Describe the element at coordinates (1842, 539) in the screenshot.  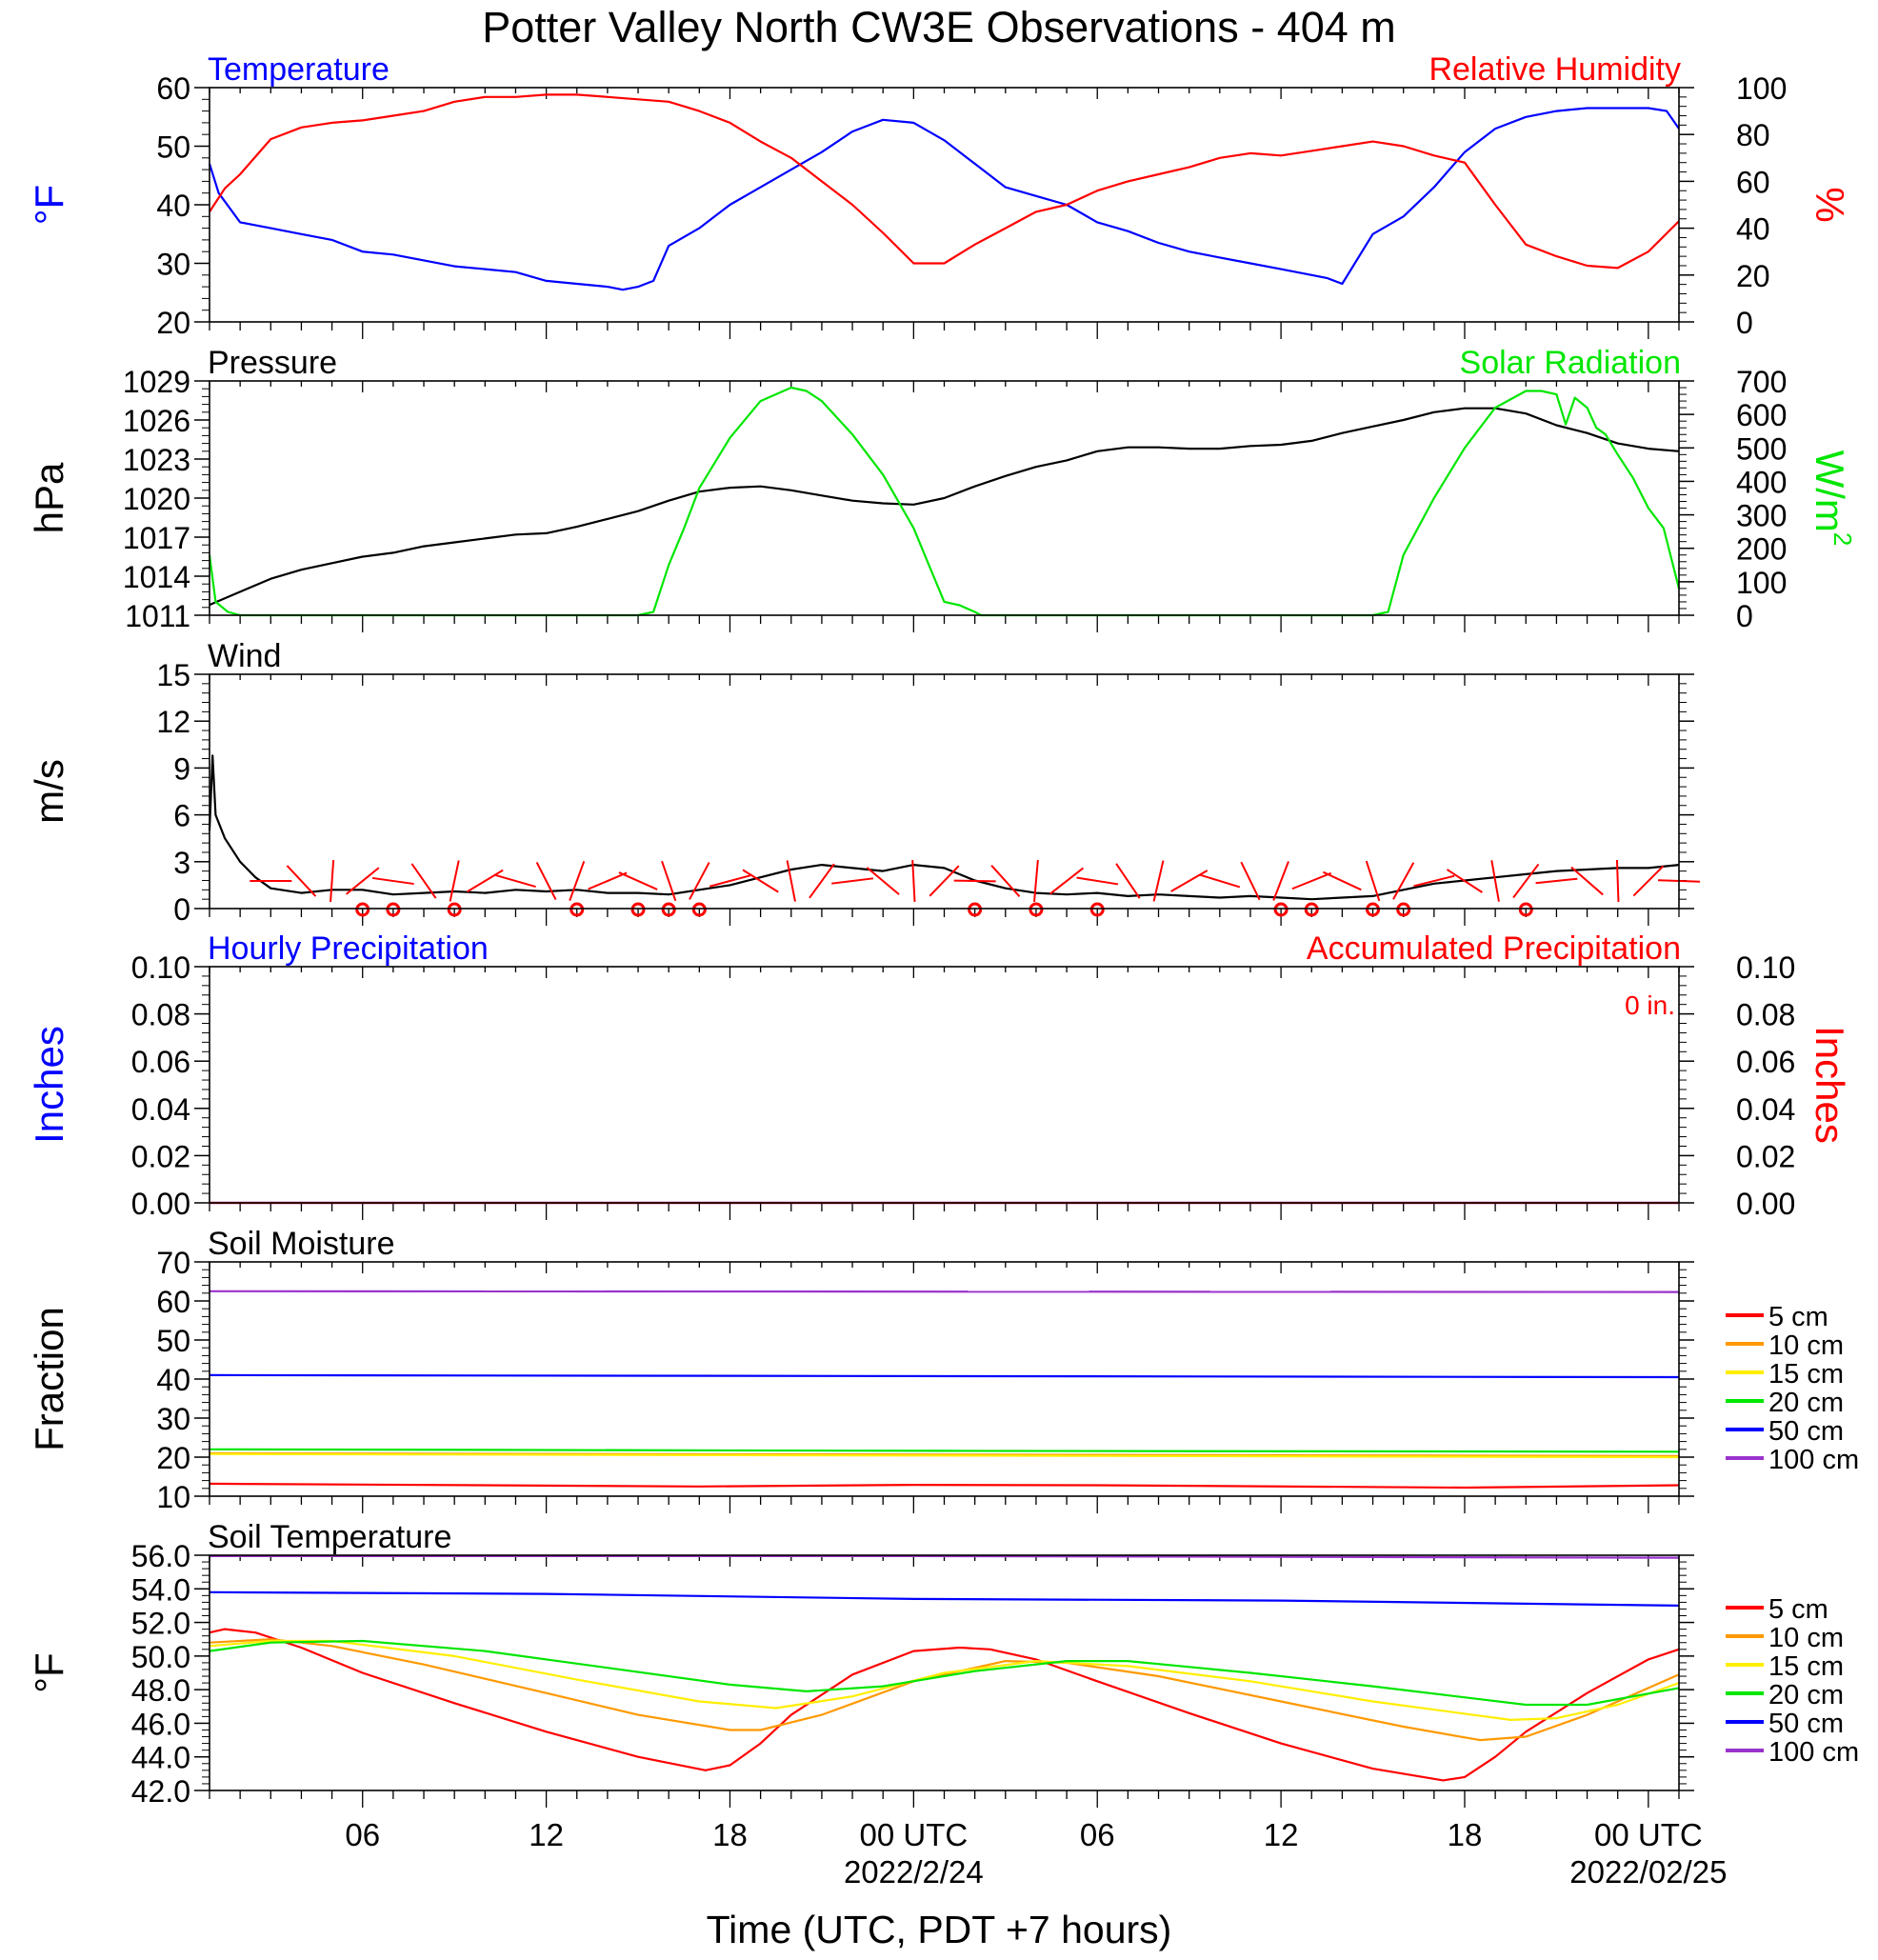
I see `y-axis-label-superscript: 2` at that location.